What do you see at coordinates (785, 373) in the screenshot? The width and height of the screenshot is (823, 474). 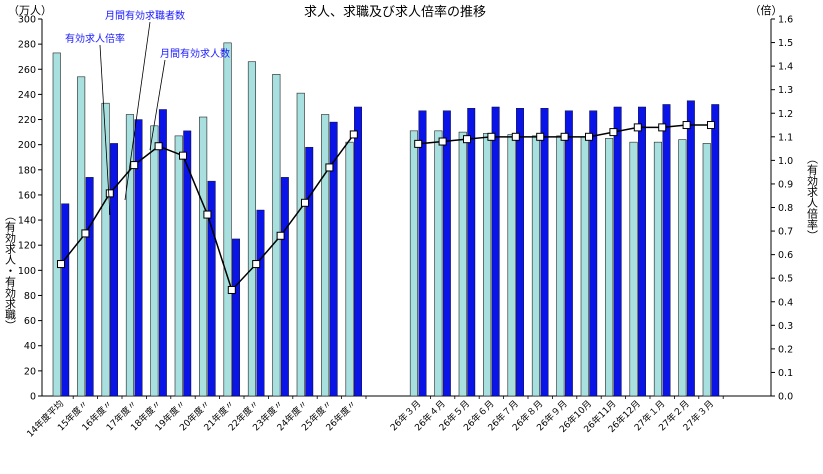 I see `right-tick-label: 0.1` at bounding box center [785, 373].